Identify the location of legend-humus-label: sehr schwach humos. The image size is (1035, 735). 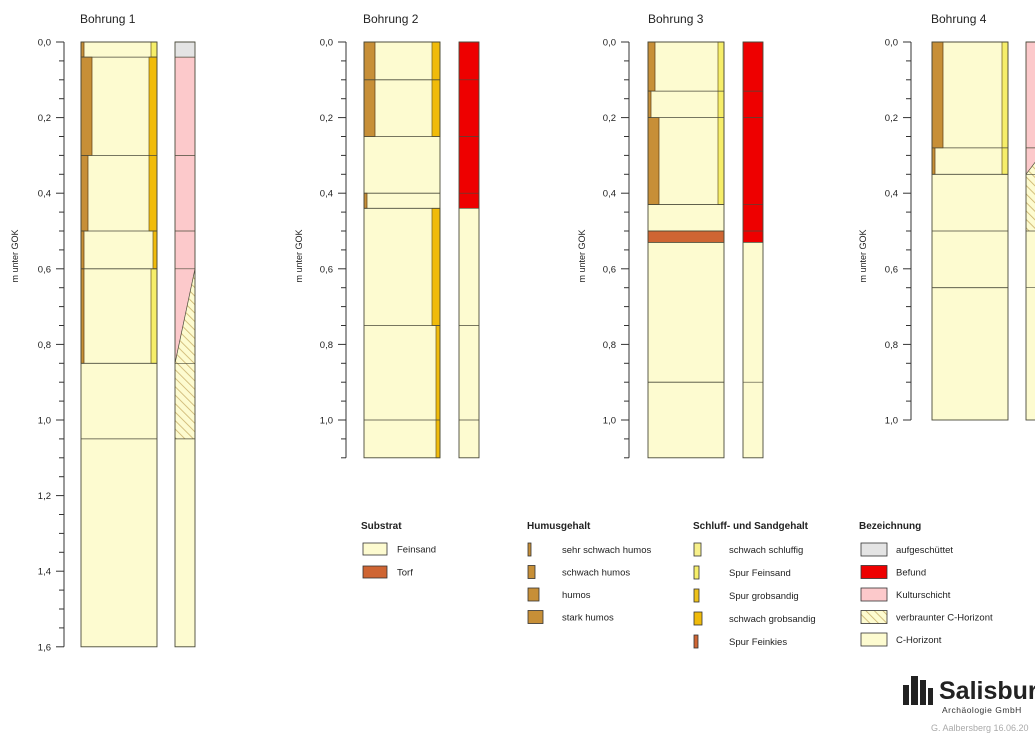
(606, 550).